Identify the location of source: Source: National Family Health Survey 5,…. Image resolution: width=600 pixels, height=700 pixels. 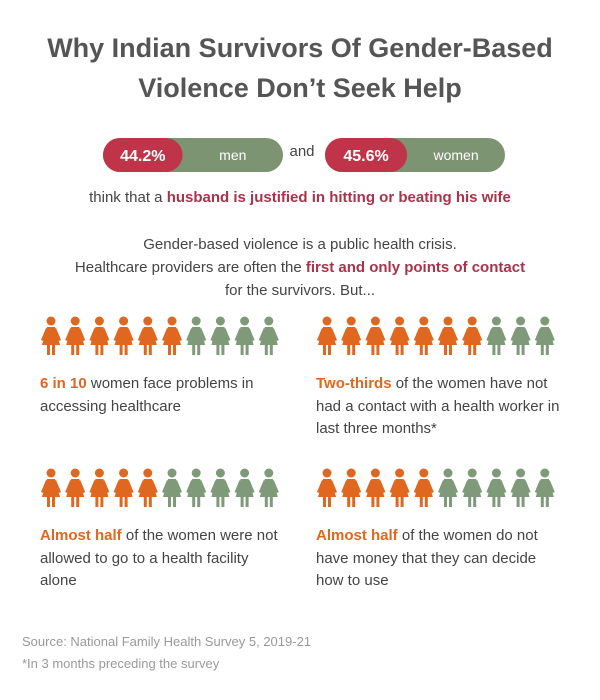
(167, 641).